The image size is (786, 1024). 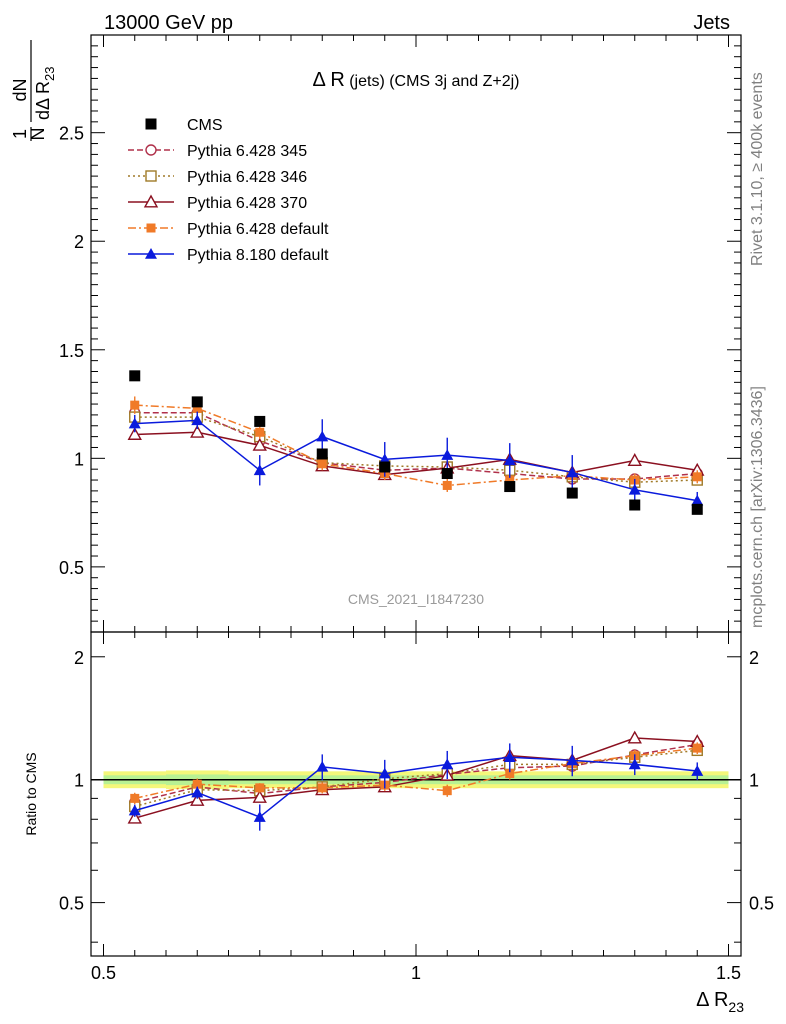 What do you see at coordinates (712, 1000) in the screenshot?
I see `x-axis-label-text: Δ R` at bounding box center [712, 1000].